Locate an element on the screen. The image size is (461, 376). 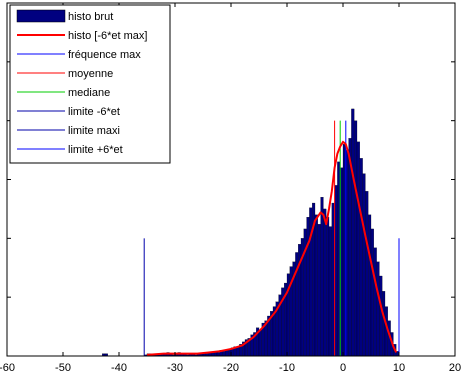
legend-swatch is located at coordinates (41, 16).